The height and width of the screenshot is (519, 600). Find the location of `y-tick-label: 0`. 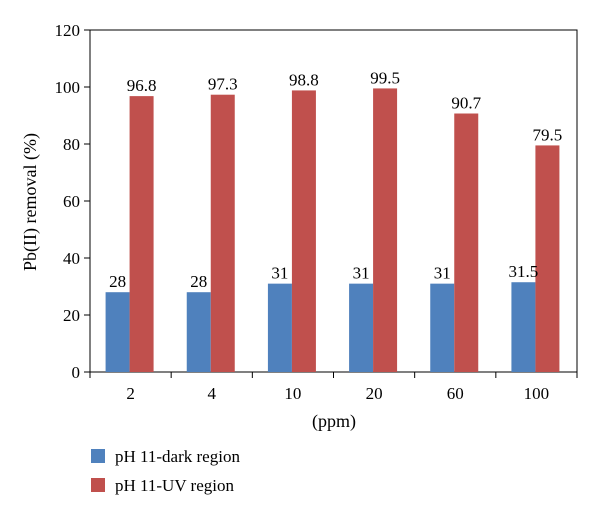

y-tick-label: 0 is located at coordinates (76, 372).